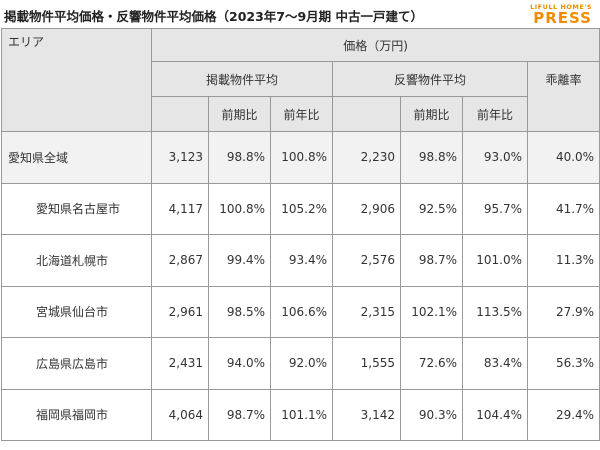 Image resolution: width=600 pixels, height=450 pixels. Describe the element at coordinates (431, 208) in the screenshot. I see `response-prev-period: 92.5%` at that location.